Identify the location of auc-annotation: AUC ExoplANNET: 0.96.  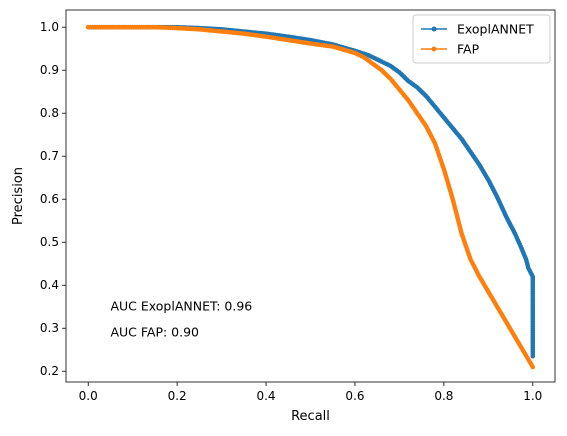
(181, 306).